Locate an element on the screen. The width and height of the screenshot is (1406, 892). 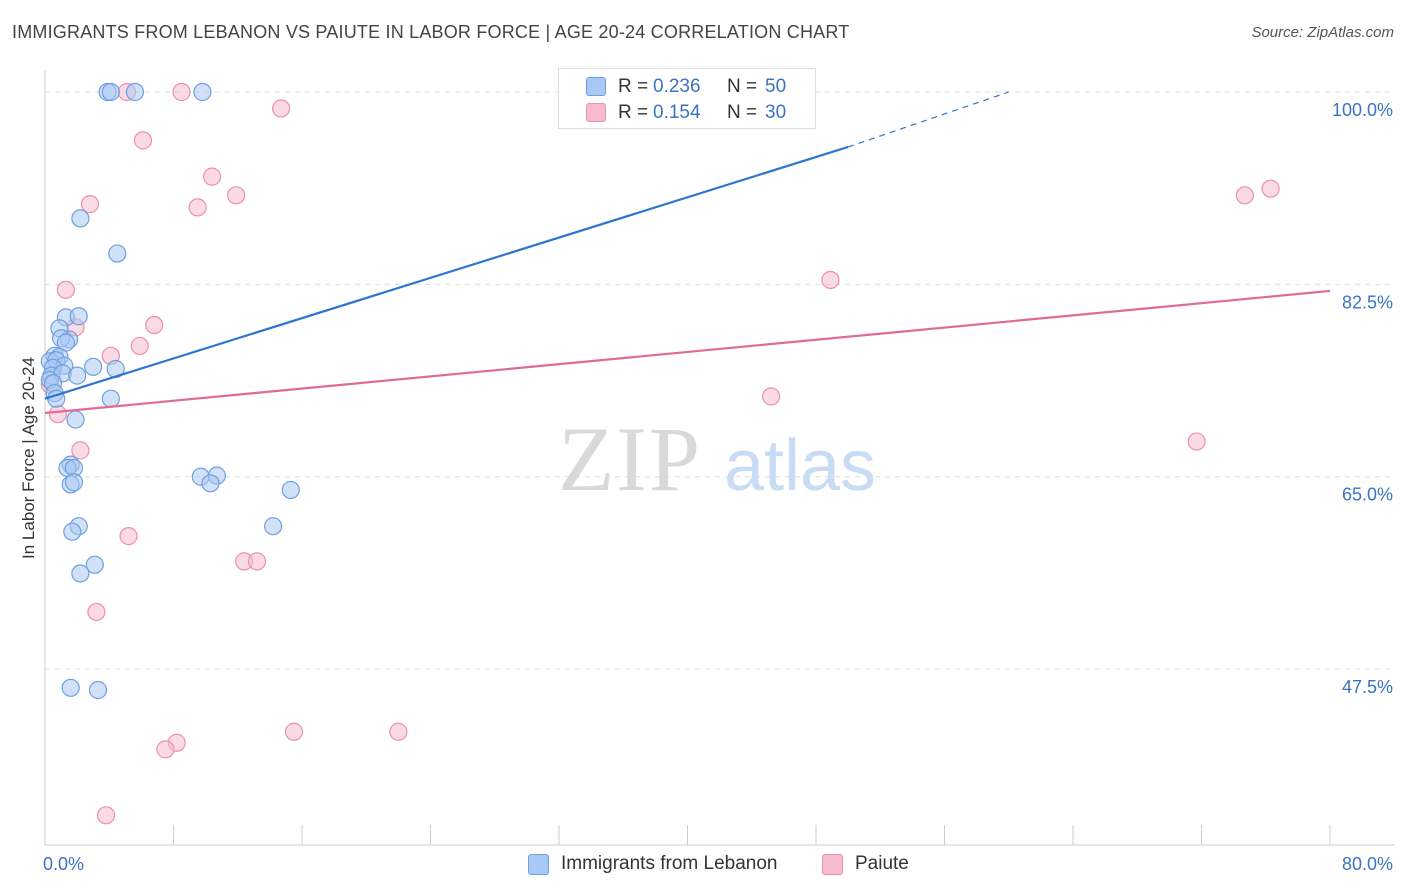
watermark-zip: ZIP is located at coordinates (630, 459).